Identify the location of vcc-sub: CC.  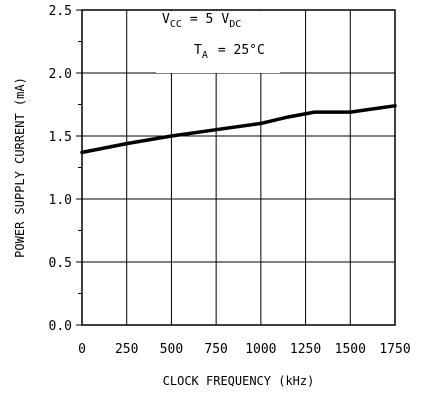
(176, 24).